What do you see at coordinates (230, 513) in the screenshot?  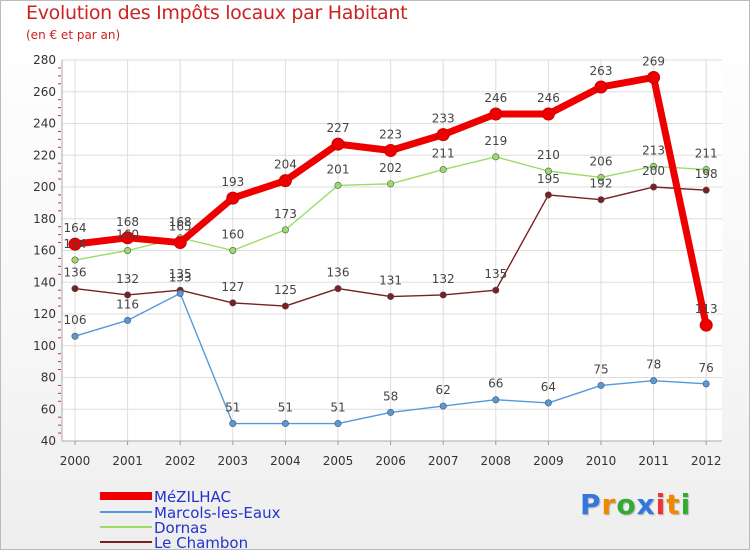 I see `legend-item-marcols: Marcols-les-Eaux` at bounding box center [230, 513].